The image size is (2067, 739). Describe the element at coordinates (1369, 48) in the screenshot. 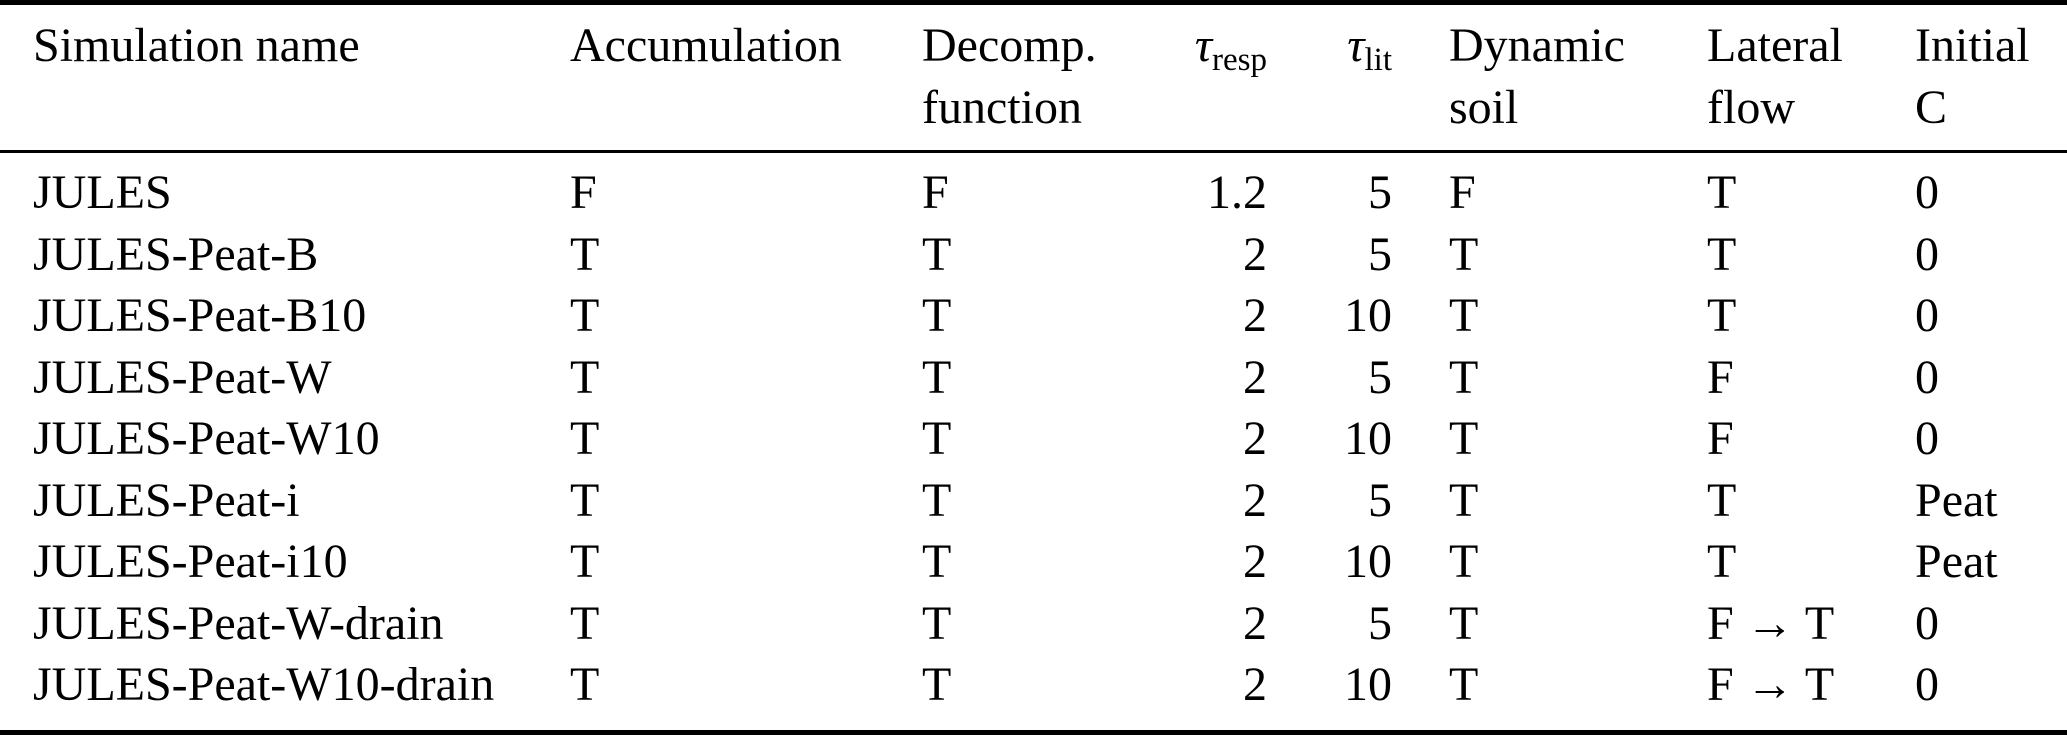

I see `tau-lit-symbol: τlit` at that location.